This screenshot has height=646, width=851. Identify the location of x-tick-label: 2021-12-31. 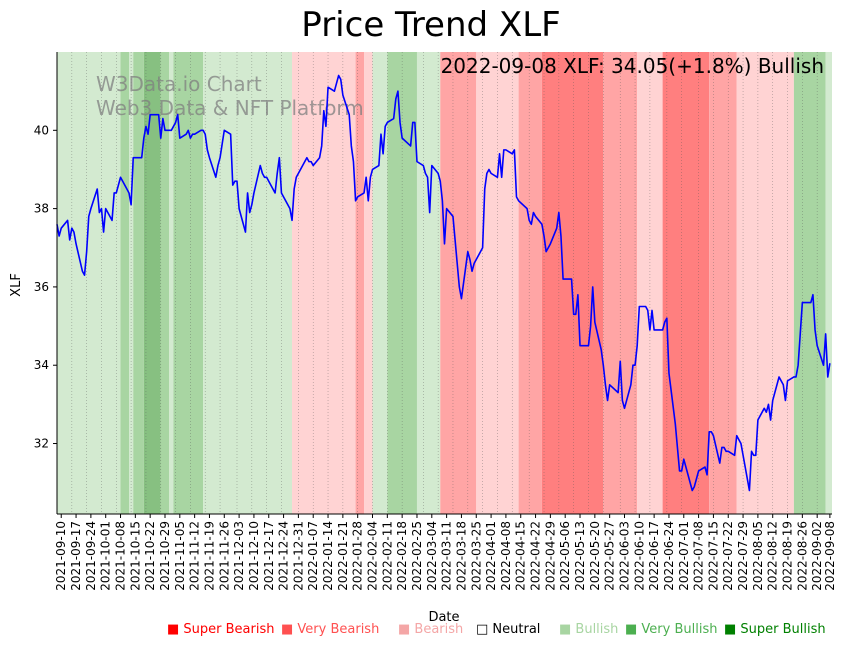
(298, 556).